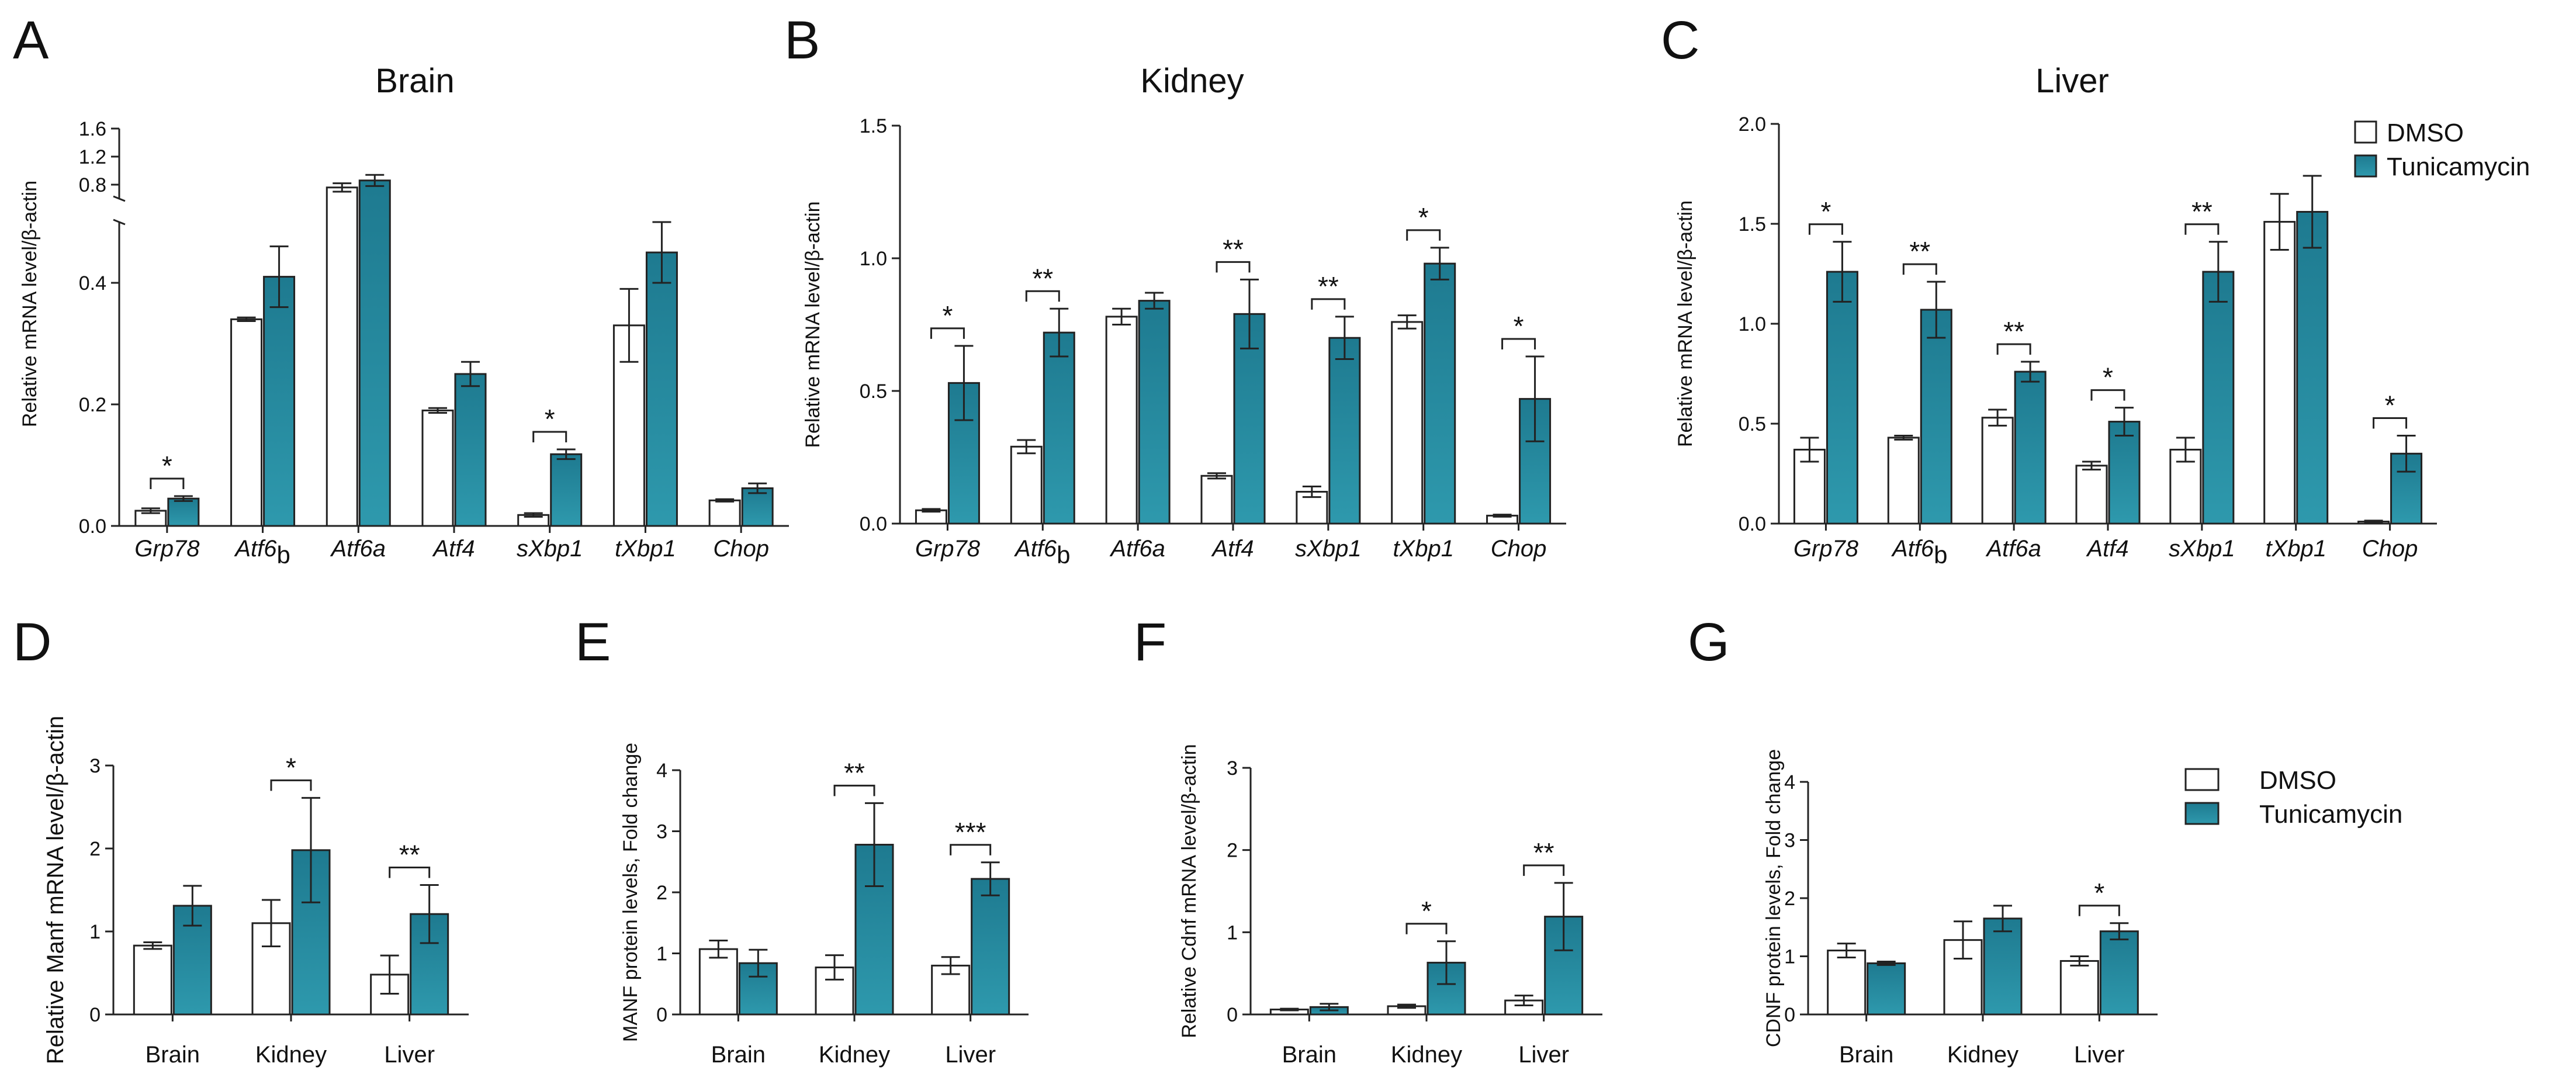  Describe the element at coordinates (2293, 798) in the screenshot. I see `legend-bottom: DMSO Tunicamycin` at that location.